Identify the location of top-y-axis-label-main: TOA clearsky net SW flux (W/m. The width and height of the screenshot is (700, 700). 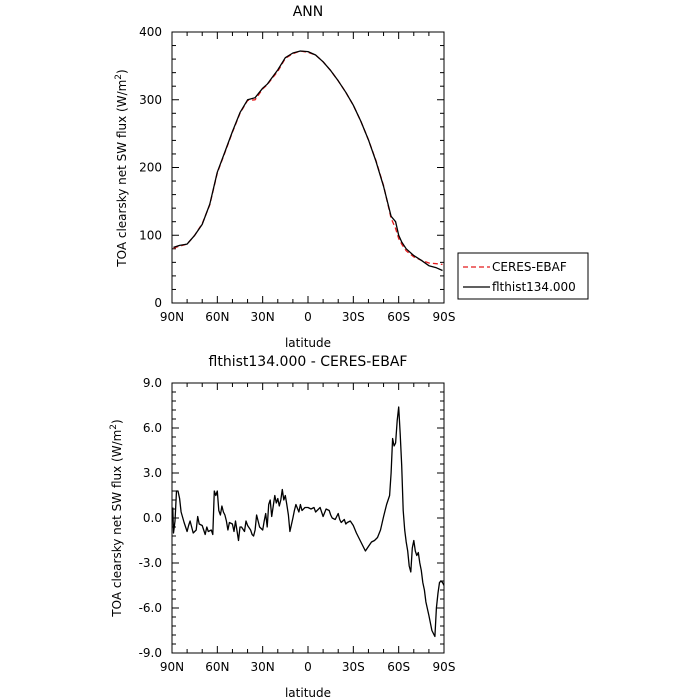
(122, 174).